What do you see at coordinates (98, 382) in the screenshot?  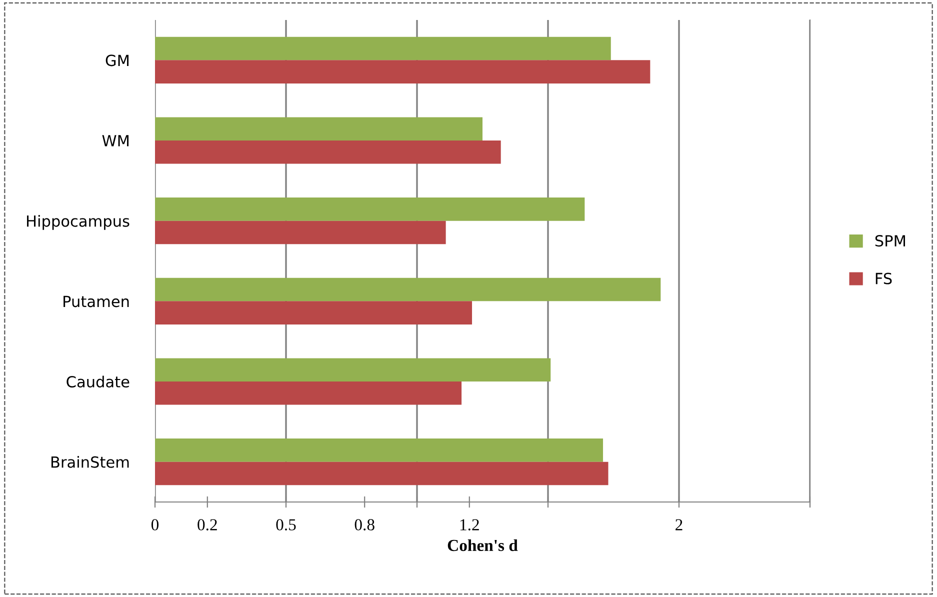 I see `y-tick-label: Caudate` at bounding box center [98, 382].